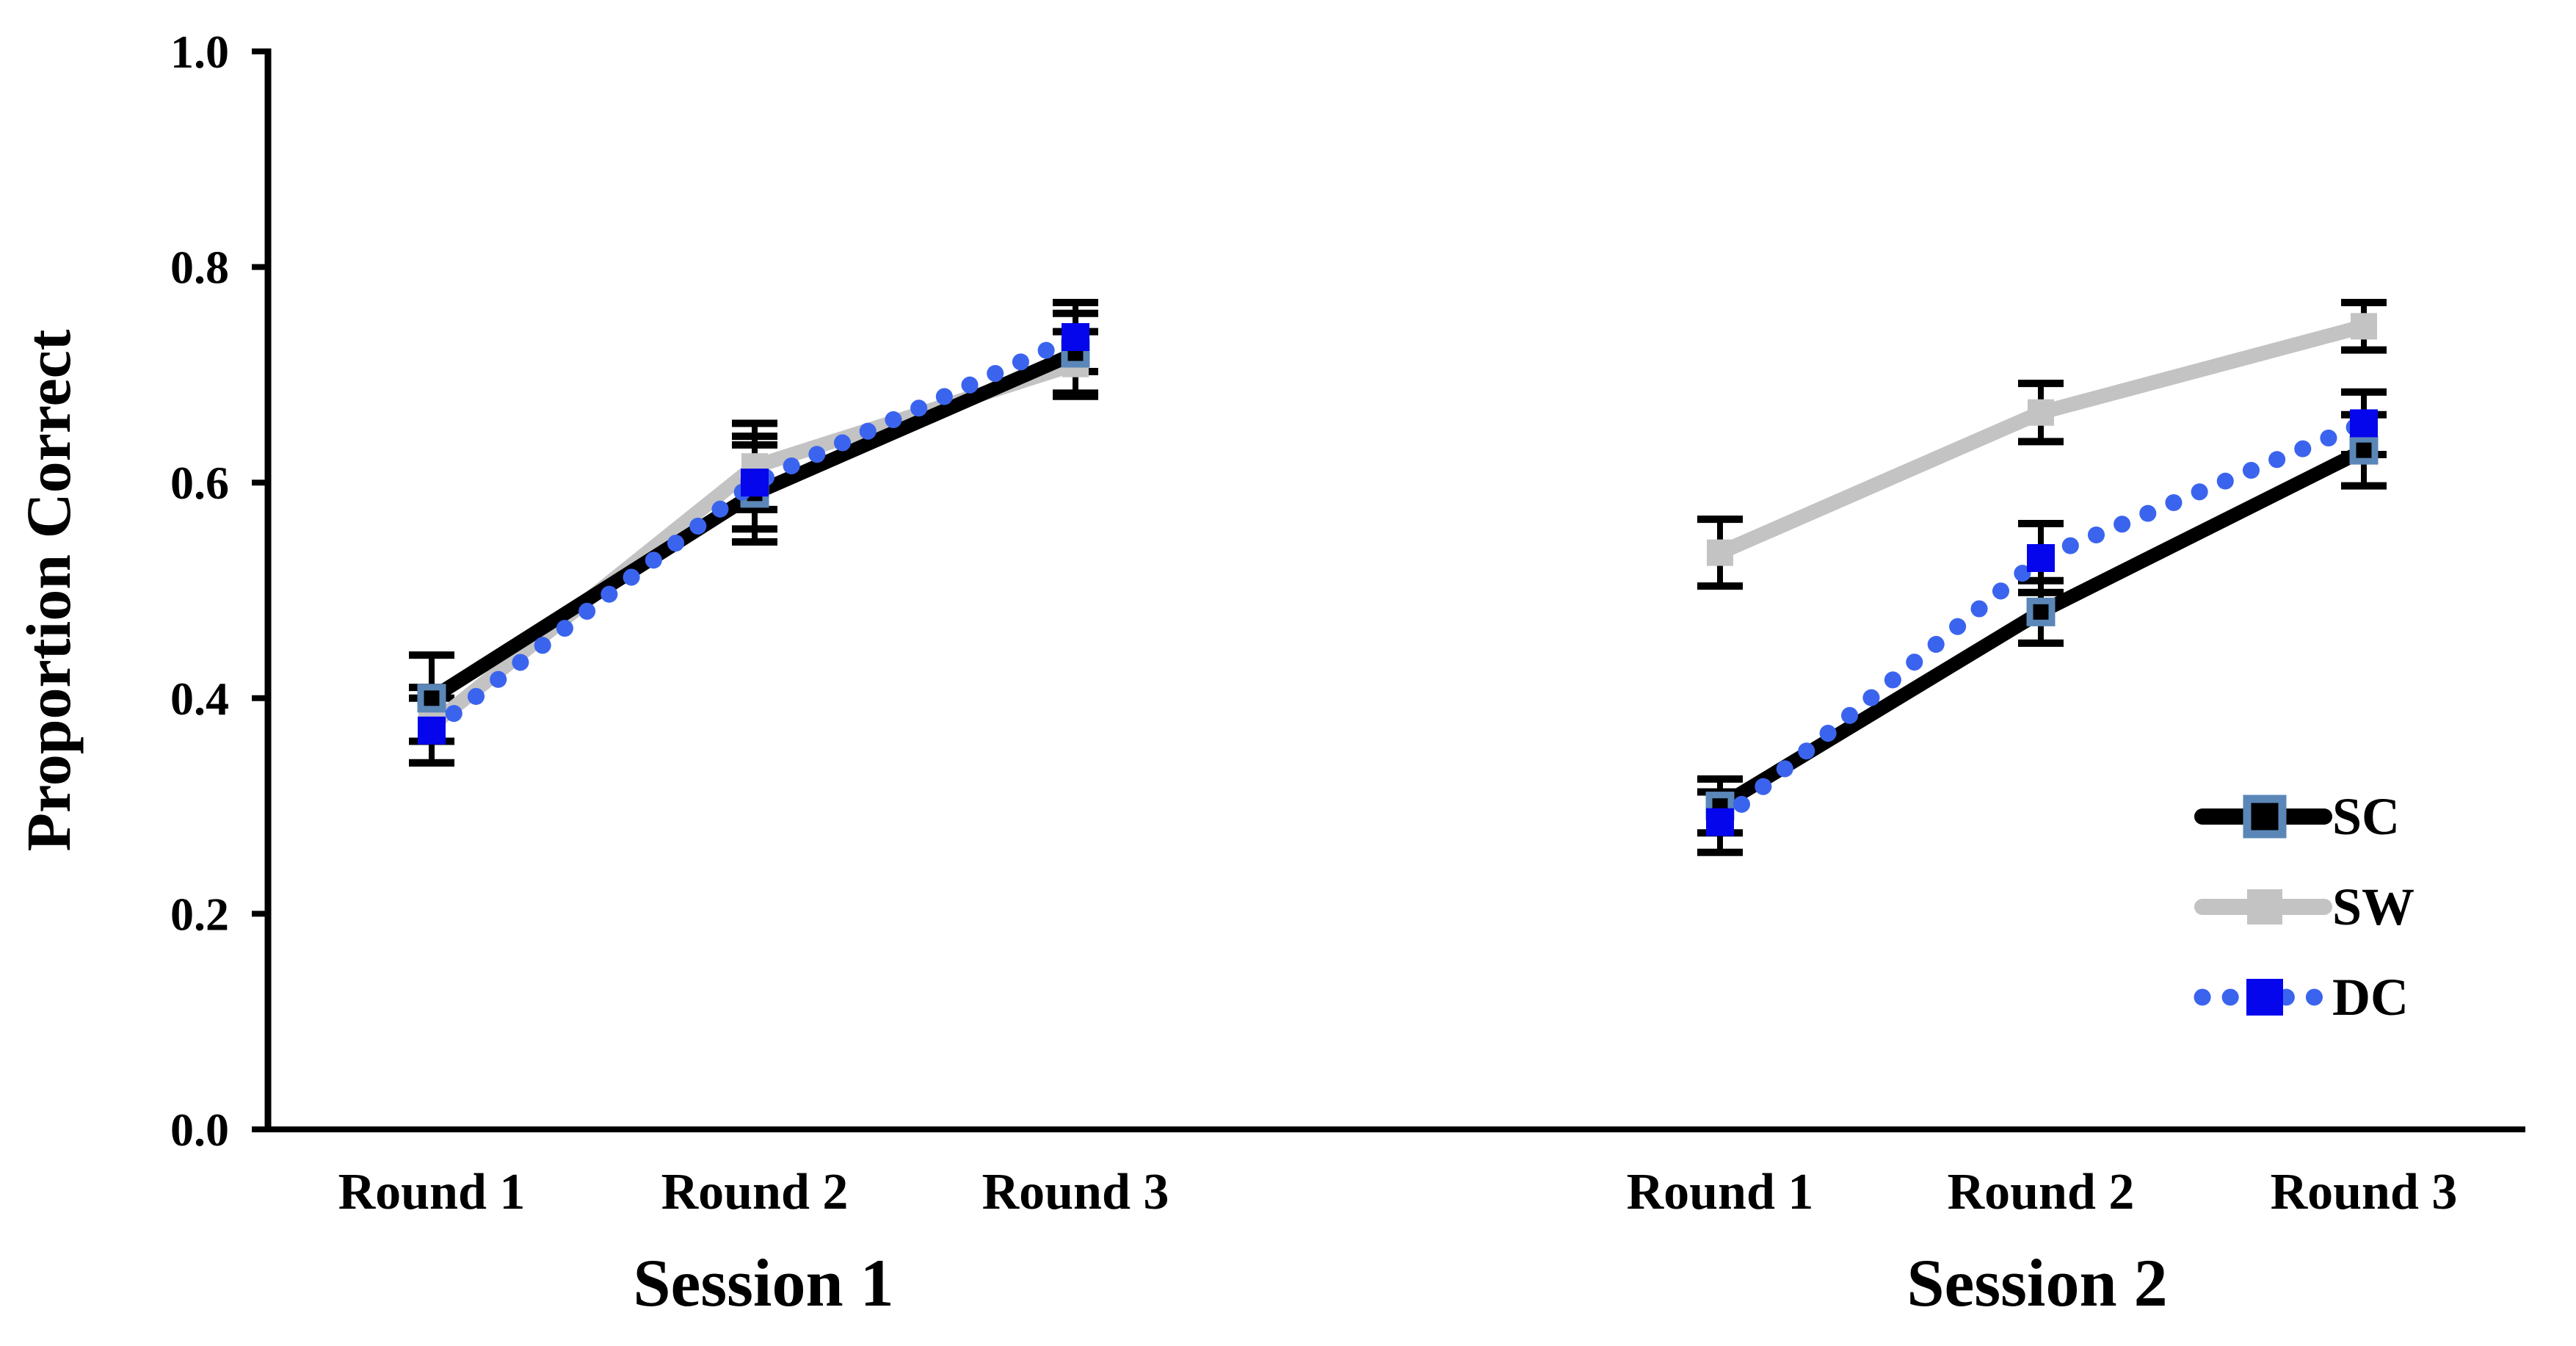 The image size is (2576, 1346). I want to click on legend-marker-sc, so click(2265, 817).